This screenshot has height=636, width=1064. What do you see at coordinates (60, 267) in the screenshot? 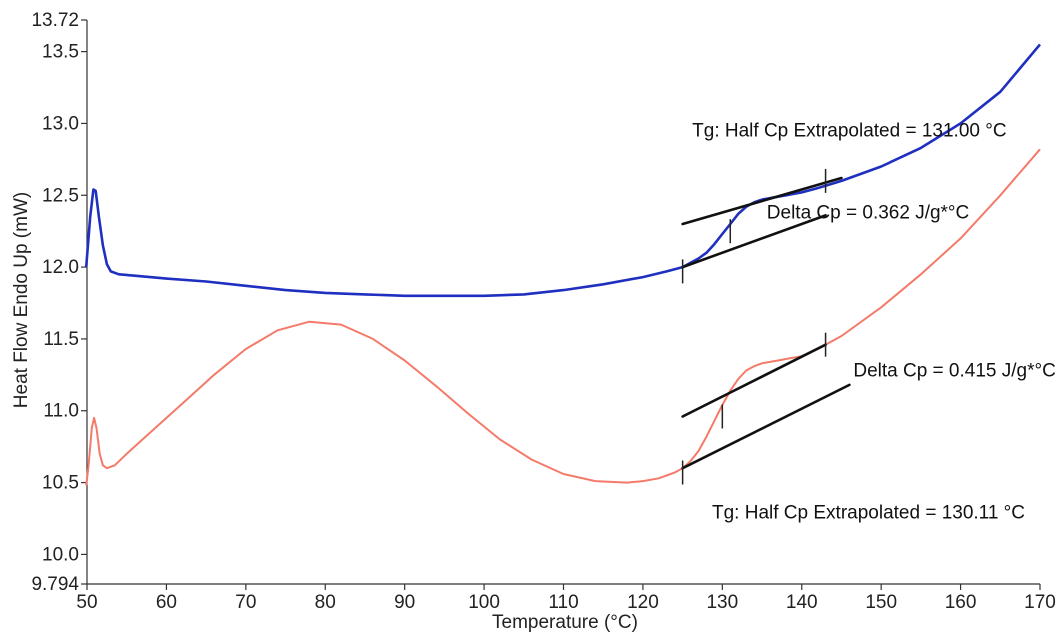
I see `y-tick-label: 12.0` at bounding box center [60, 267].